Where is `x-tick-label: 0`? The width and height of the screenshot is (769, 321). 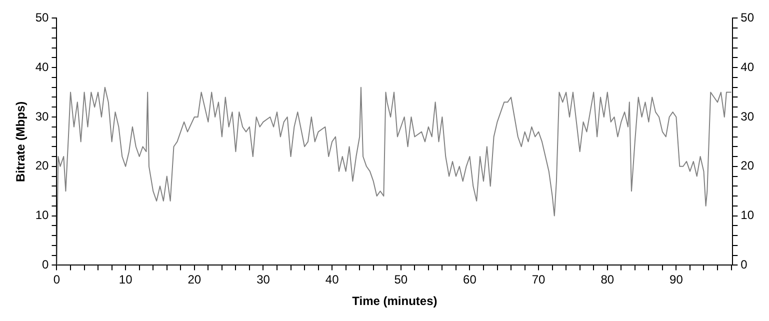
x-tick-label: 0 is located at coordinates (56, 279).